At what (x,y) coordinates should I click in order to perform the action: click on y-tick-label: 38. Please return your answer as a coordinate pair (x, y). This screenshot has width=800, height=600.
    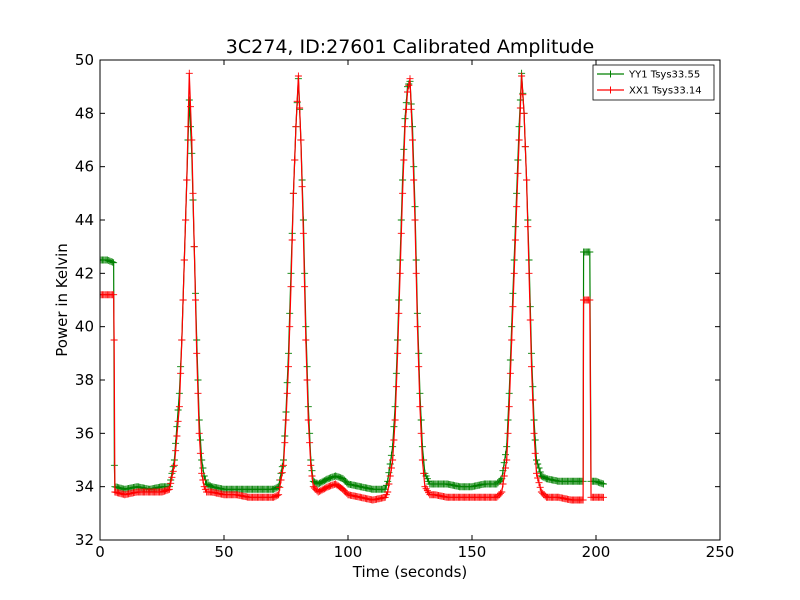
    Looking at the image, I should click on (84, 380).